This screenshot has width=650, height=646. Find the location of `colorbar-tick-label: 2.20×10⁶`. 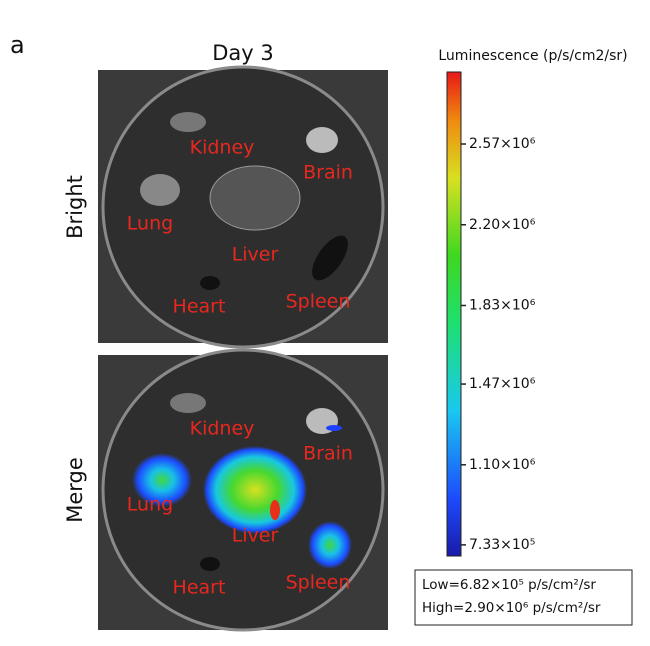

colorbar-tick-label: 2.20×10⁶ is located at coordinates (502, 225).